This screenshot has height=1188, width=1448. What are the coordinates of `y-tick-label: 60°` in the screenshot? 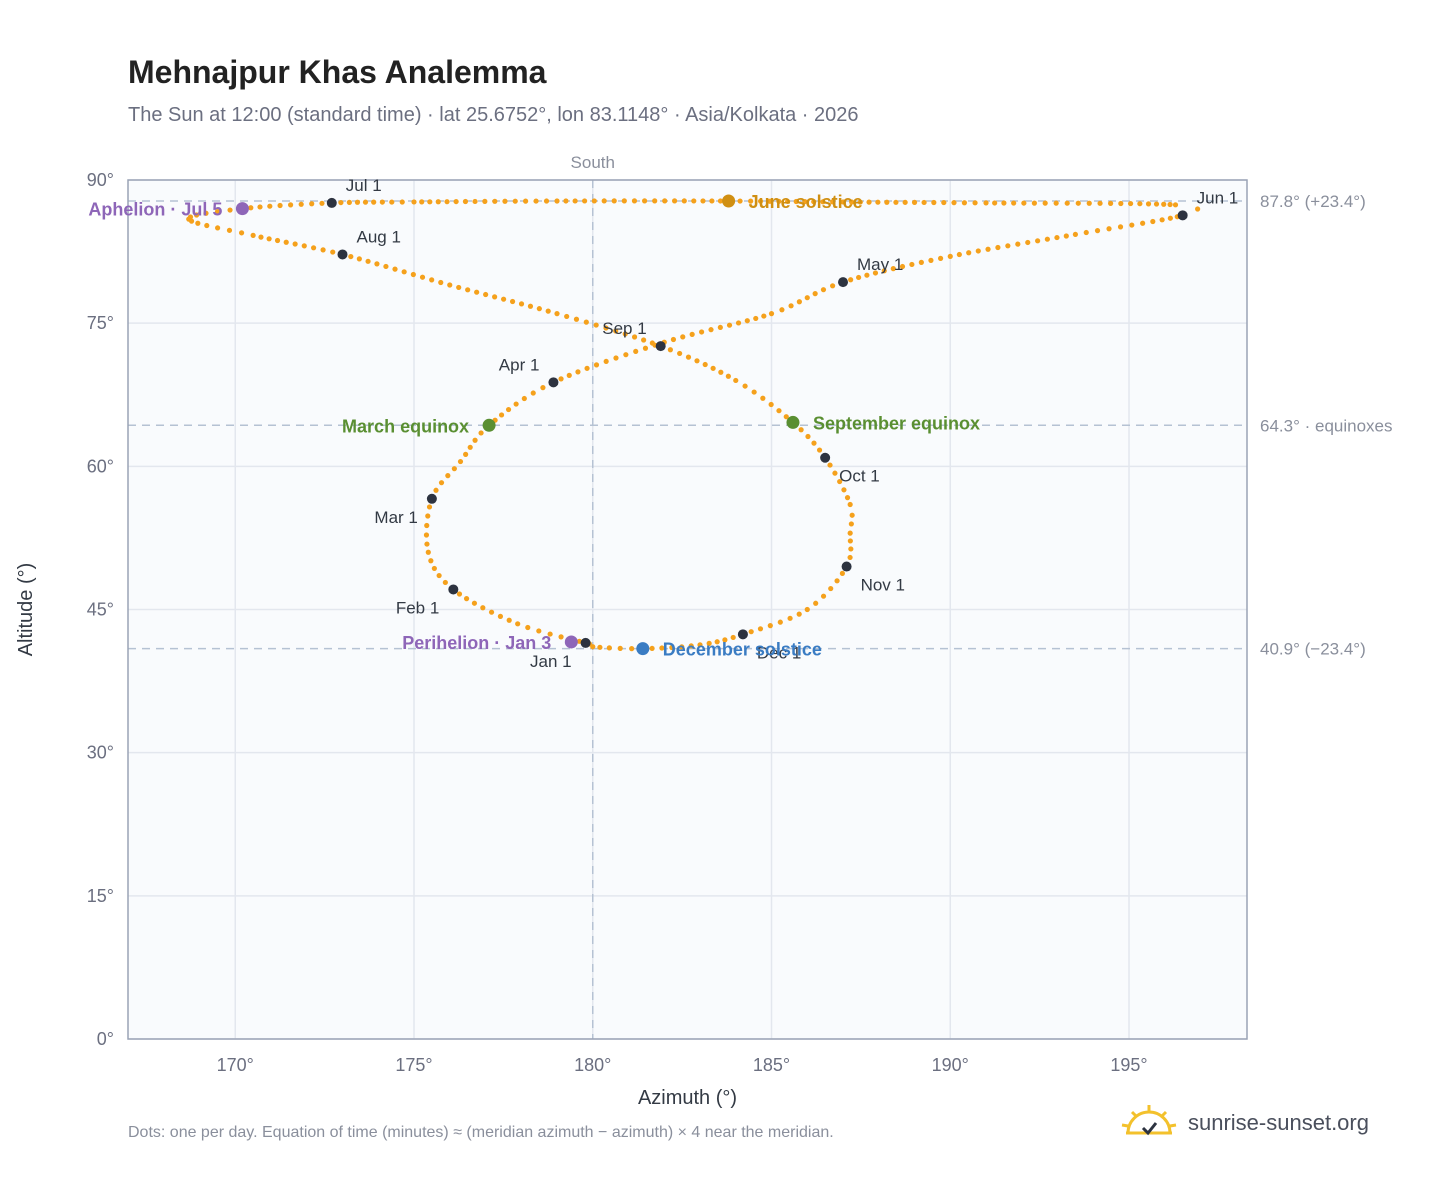 It's located at (100, 466).